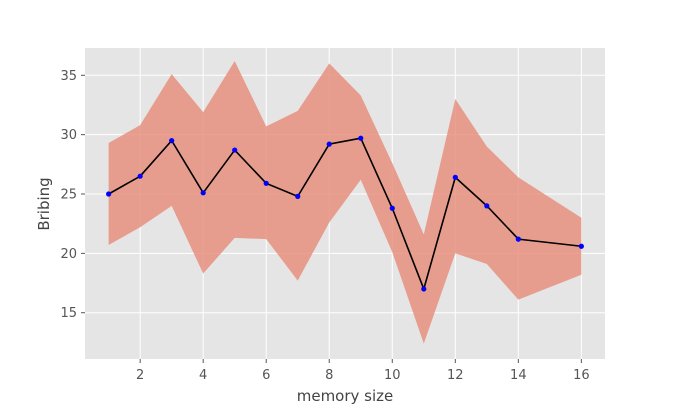 This screenshot has height=404, width=673. What do you see at coordinates (68, 195) in the screenshot?
I see `y-tick-label: 25` at bounding box center [68, 195].